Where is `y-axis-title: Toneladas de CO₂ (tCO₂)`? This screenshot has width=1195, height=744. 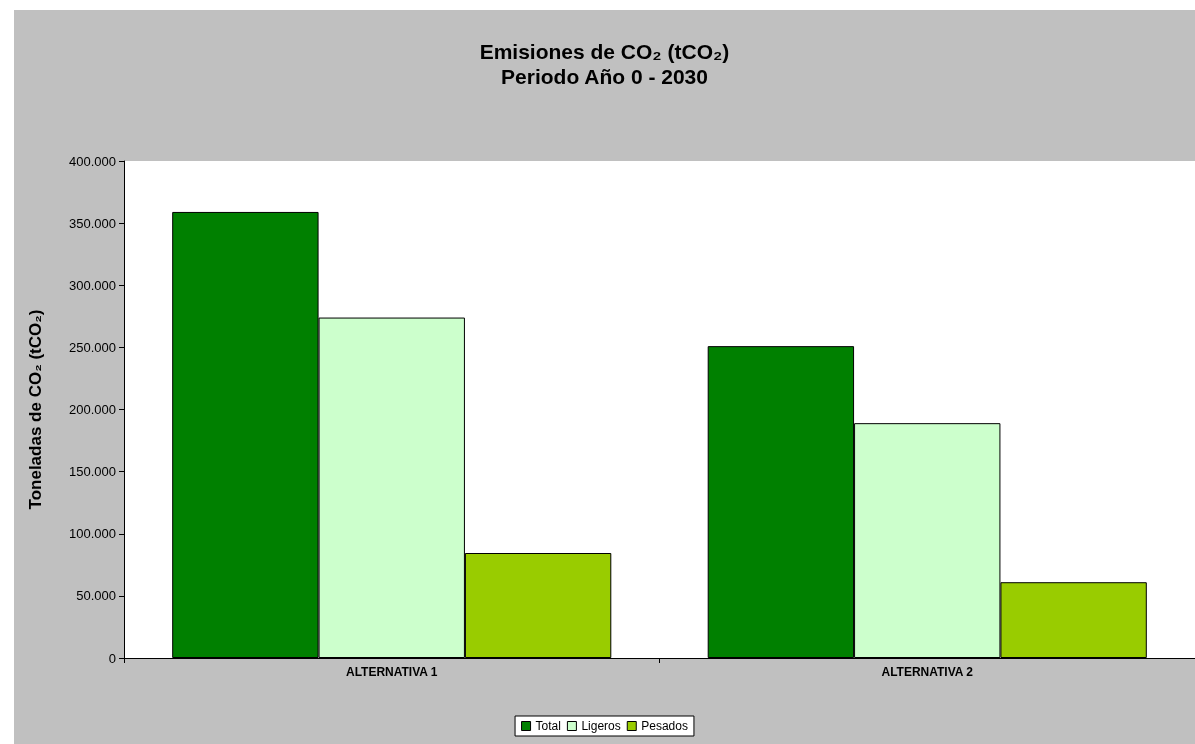
y-axis-title: Toneladas de CO₂ (tCO₂) is located at coordinates (35, 409).